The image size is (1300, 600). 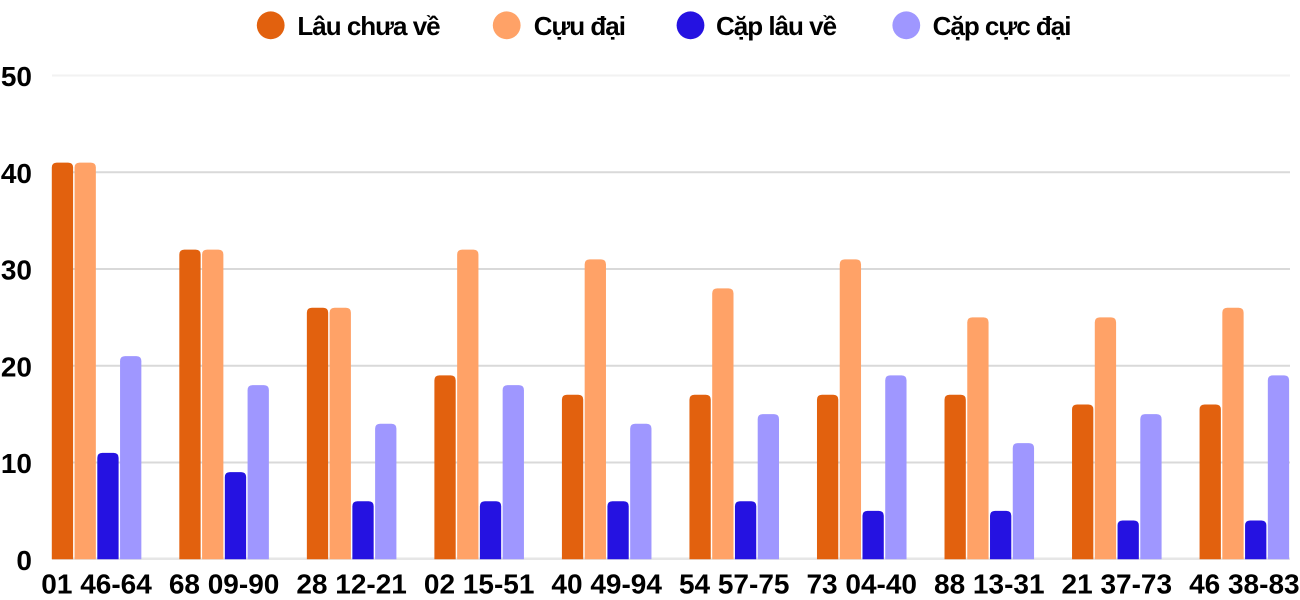 I want to click on svg-text: 20, so click(x=16, y=366).